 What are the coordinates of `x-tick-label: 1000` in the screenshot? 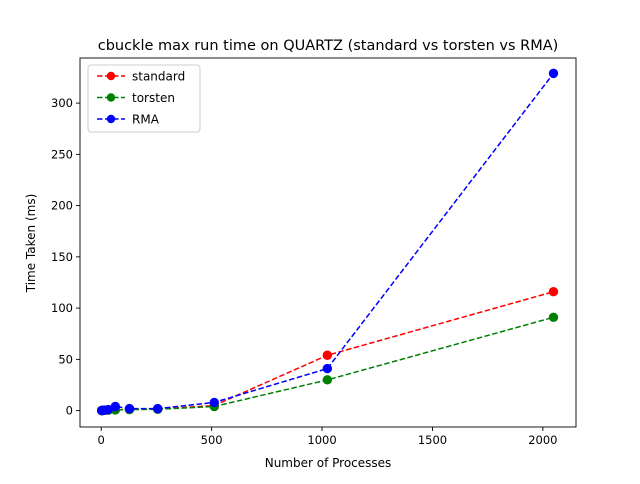 It's located at (321, 440).